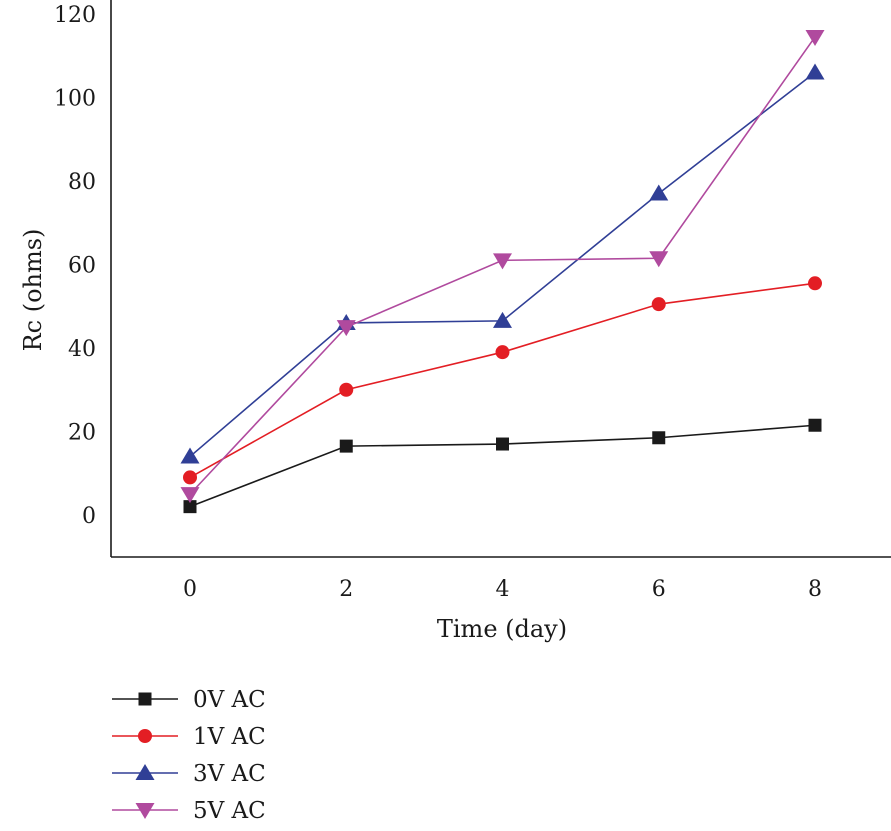  What do you see at coordinates (82, 433) in the screenshot?
I see `y-tick-label: 20` at bounding box center [82, 433].